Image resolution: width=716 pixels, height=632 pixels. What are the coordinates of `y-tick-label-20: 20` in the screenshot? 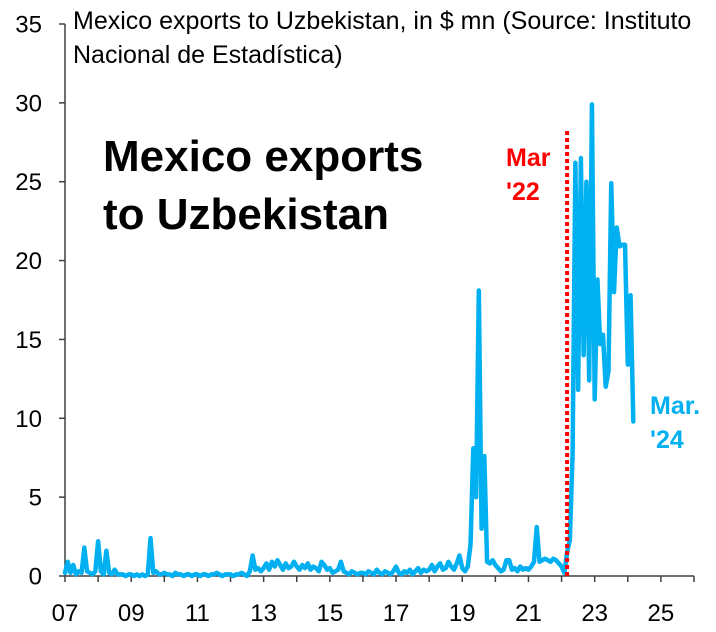 It's located at (28, 261).